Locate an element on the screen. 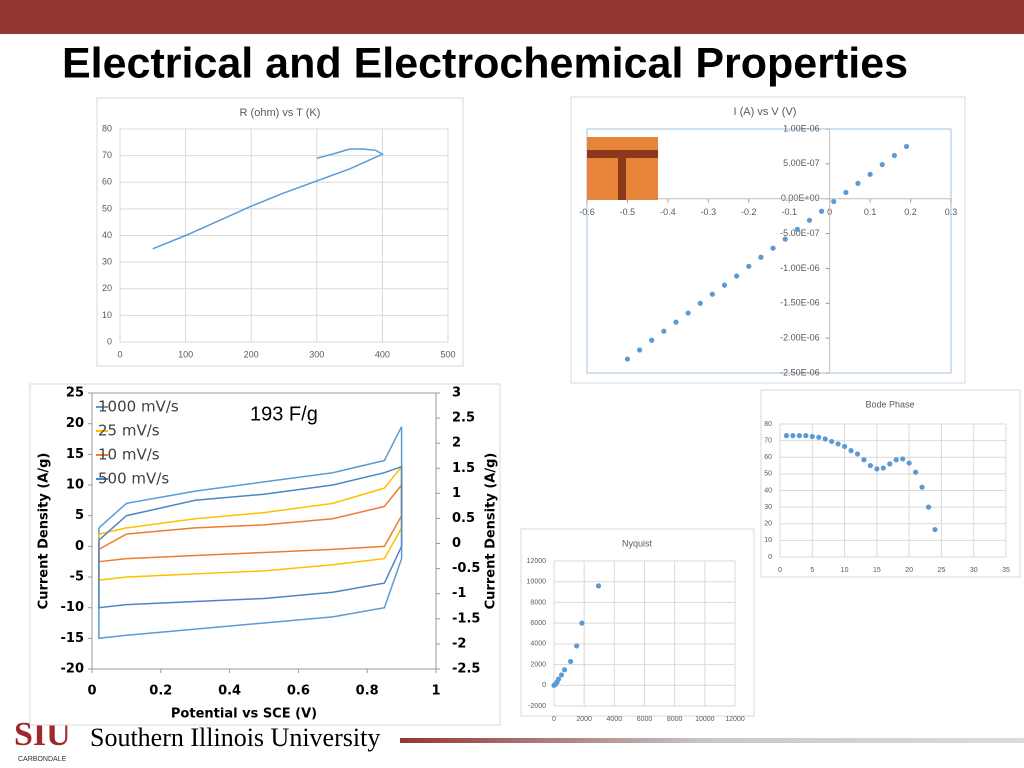 The image size is (1024, 768). y-tick-label: 10000 is located at coordinates (537, 582).